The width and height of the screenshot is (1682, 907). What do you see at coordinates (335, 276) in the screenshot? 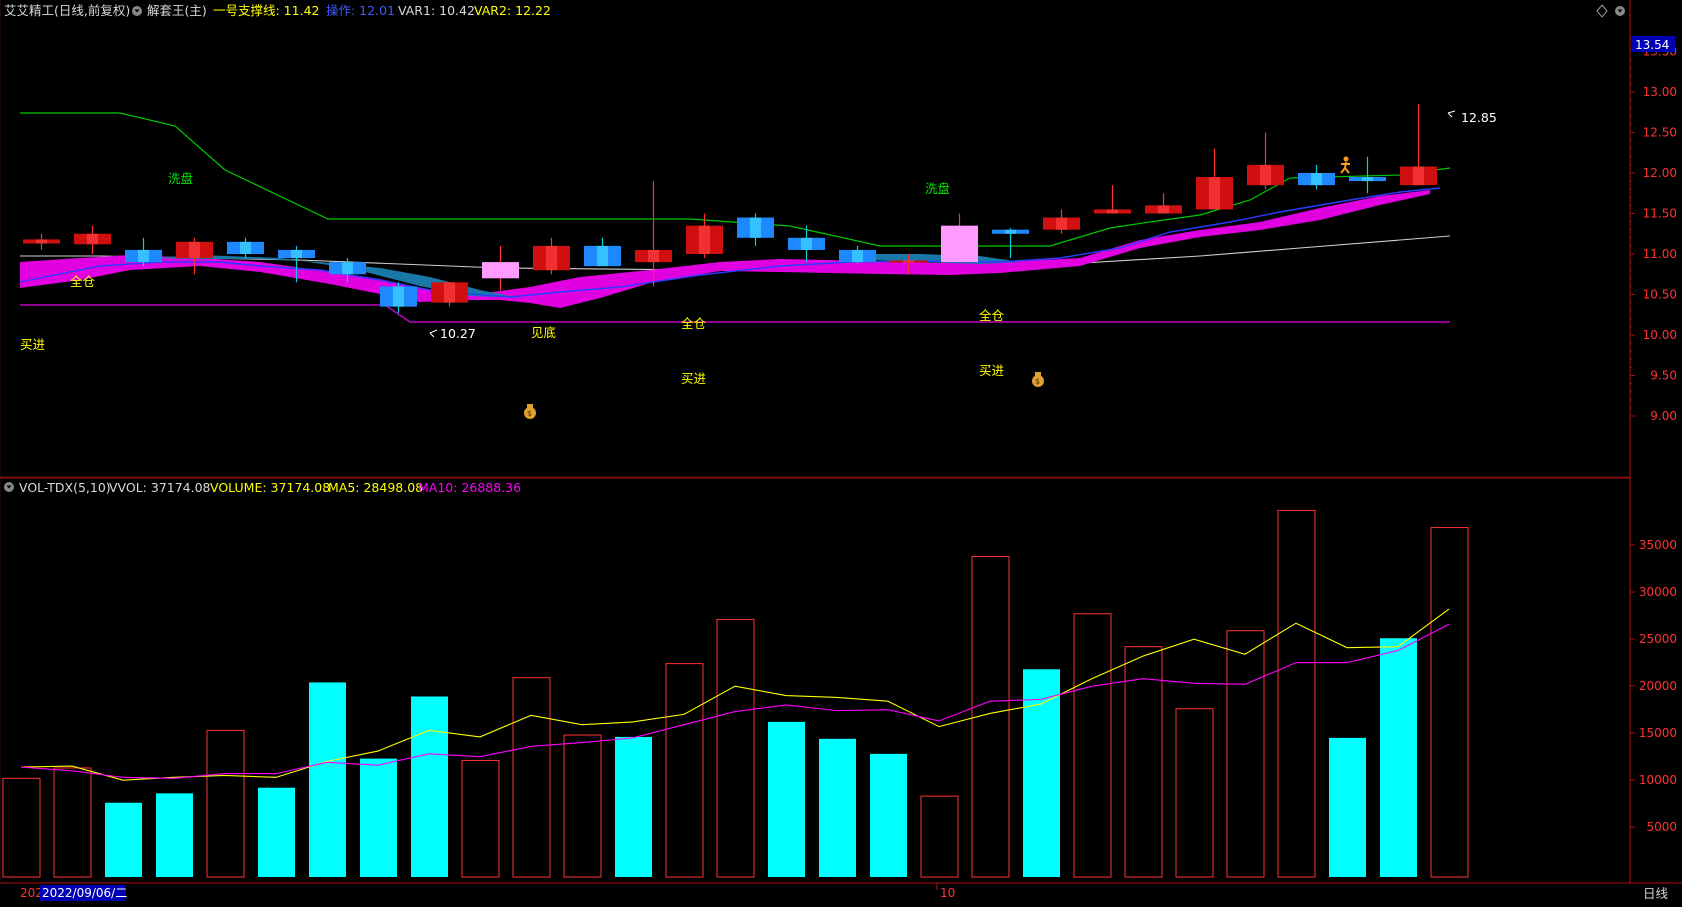
I see `teal-wedge-area` at bounding box center [335, 276].